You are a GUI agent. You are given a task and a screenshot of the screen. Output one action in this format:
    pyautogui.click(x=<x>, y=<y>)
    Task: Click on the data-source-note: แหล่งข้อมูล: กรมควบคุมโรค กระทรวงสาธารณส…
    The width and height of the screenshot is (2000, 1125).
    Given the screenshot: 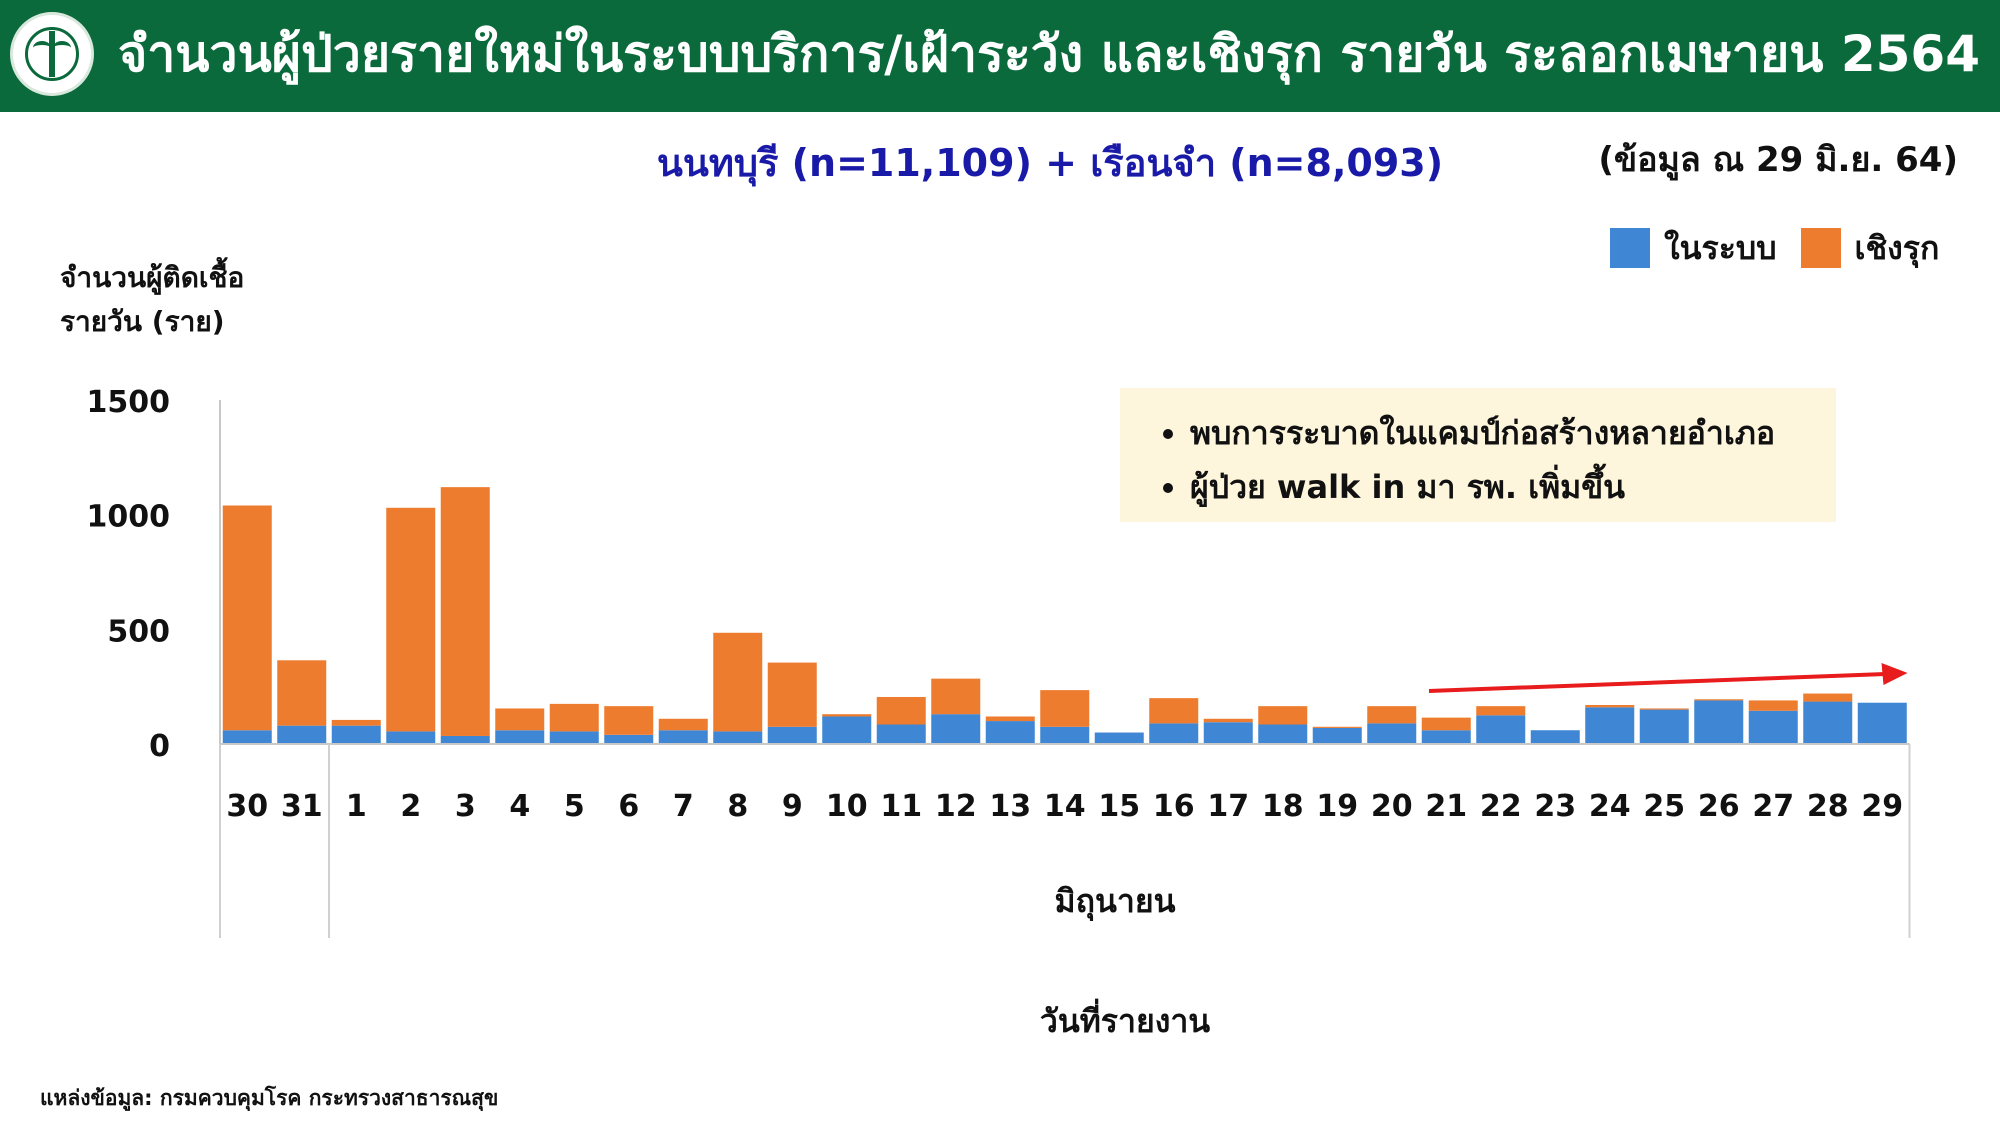 What is the action you would take?
    pyautogui.click(x=269, y=1098)
    